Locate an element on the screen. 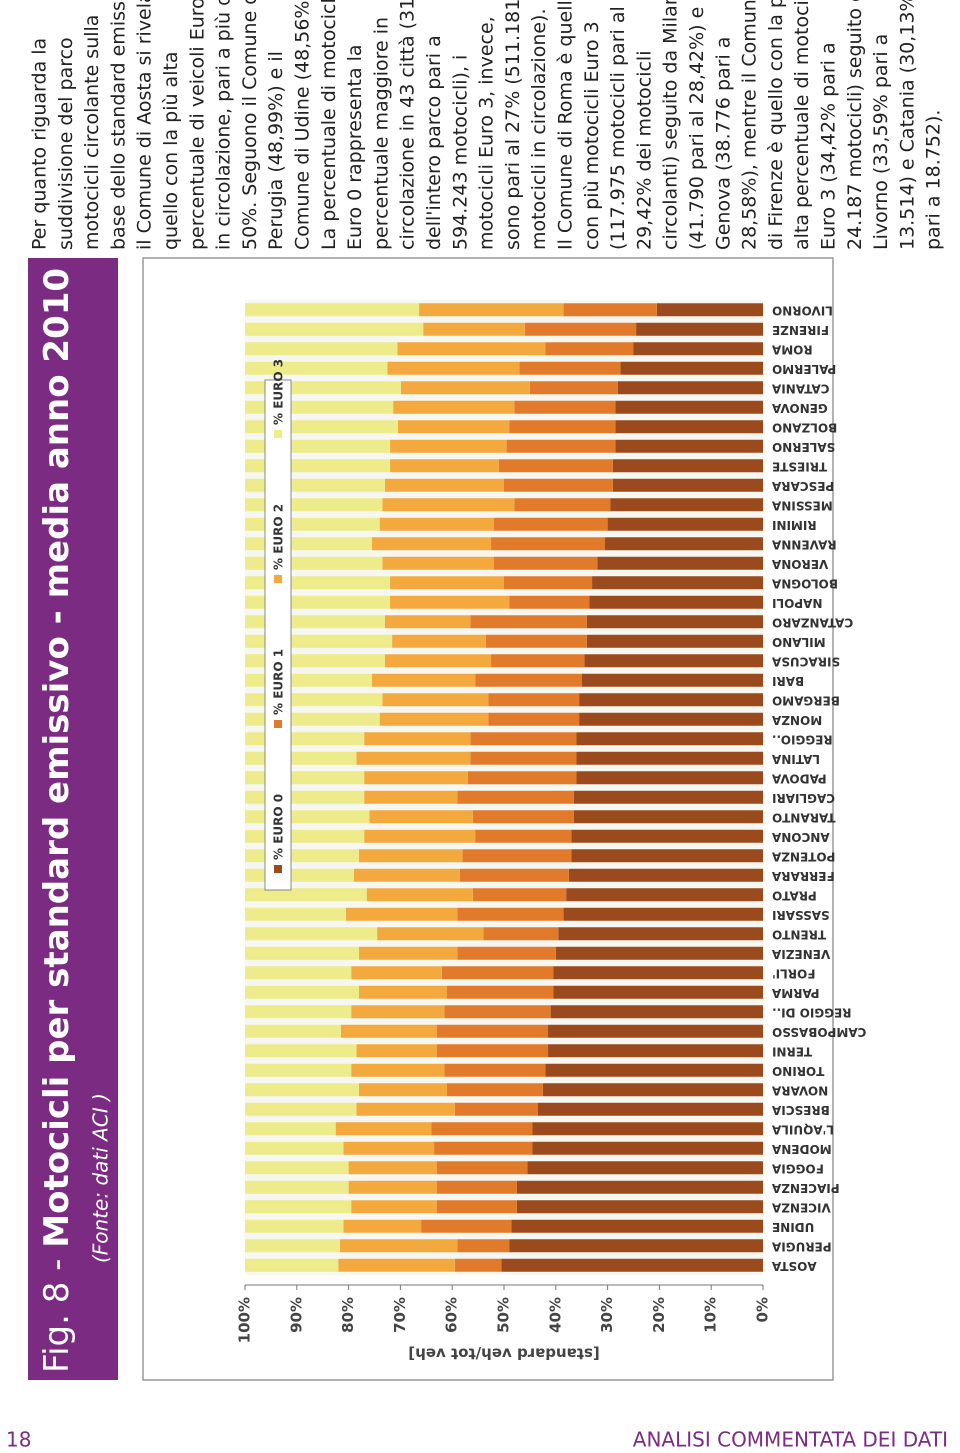 This screenshot has height=1453, width=960. x-tick-label: CATANIA is located at coordinates (800, 388).